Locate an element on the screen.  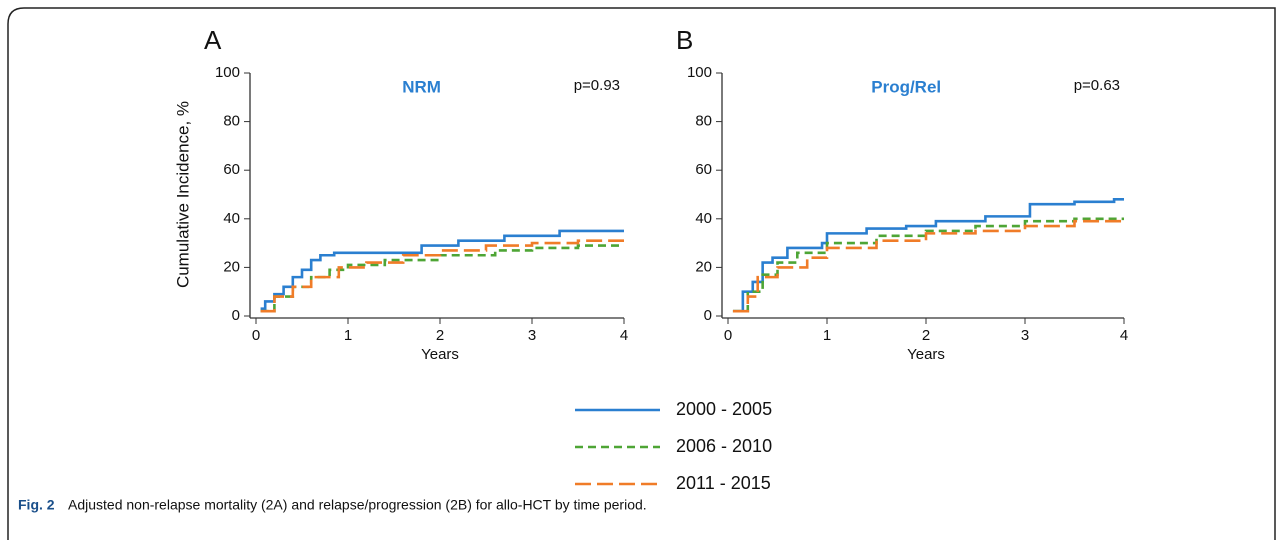
legend-label: 2006 - 2010 is located at coordinates (724, 446).